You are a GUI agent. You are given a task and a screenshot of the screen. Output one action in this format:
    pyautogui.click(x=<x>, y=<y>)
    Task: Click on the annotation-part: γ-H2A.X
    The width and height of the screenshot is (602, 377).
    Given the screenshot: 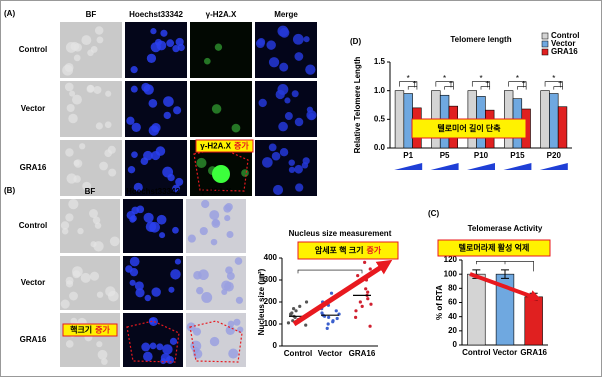 What is the action you would take?
    pyautogui.click(x=215, y=146)
    